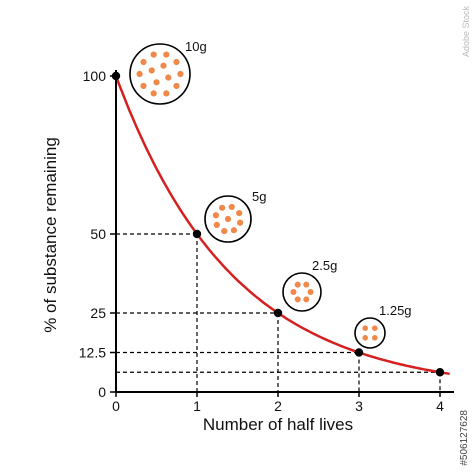  Describe the element at coordinates (464, 438) in the screenshot. I see `stock-id: #506127628` at that location.